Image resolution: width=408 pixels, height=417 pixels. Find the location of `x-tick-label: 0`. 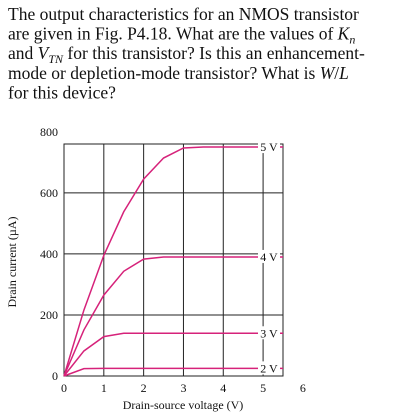

x-tick-label: 0 is located at coordinates (64, 388).